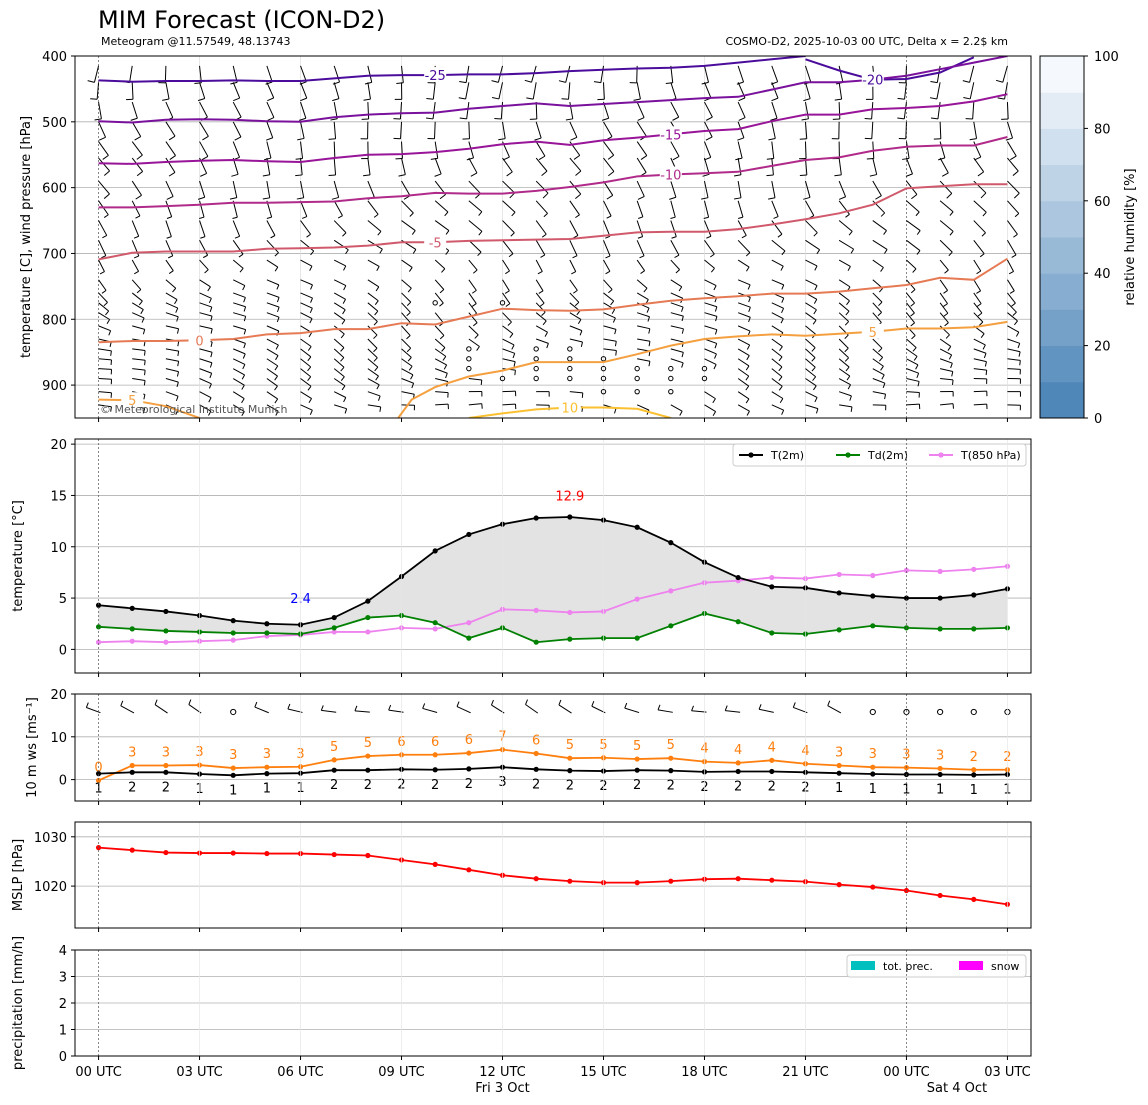  I want to click on y-tick-label: 2, so click(63, 1004).